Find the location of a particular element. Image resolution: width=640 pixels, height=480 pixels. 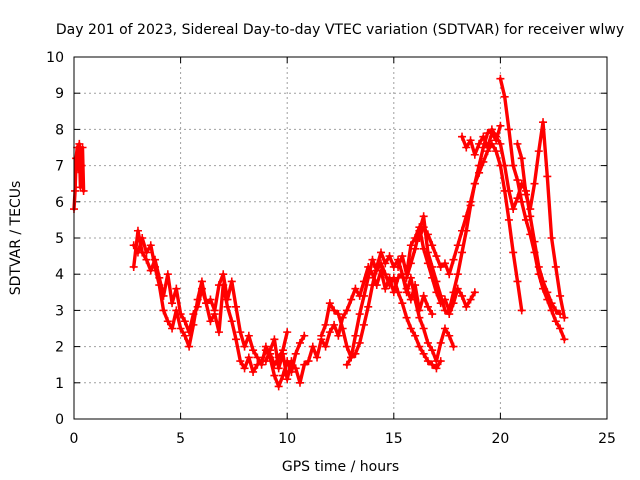

y-axis-label: SDTVAR / TECUs is located at coordinates (16, 238).